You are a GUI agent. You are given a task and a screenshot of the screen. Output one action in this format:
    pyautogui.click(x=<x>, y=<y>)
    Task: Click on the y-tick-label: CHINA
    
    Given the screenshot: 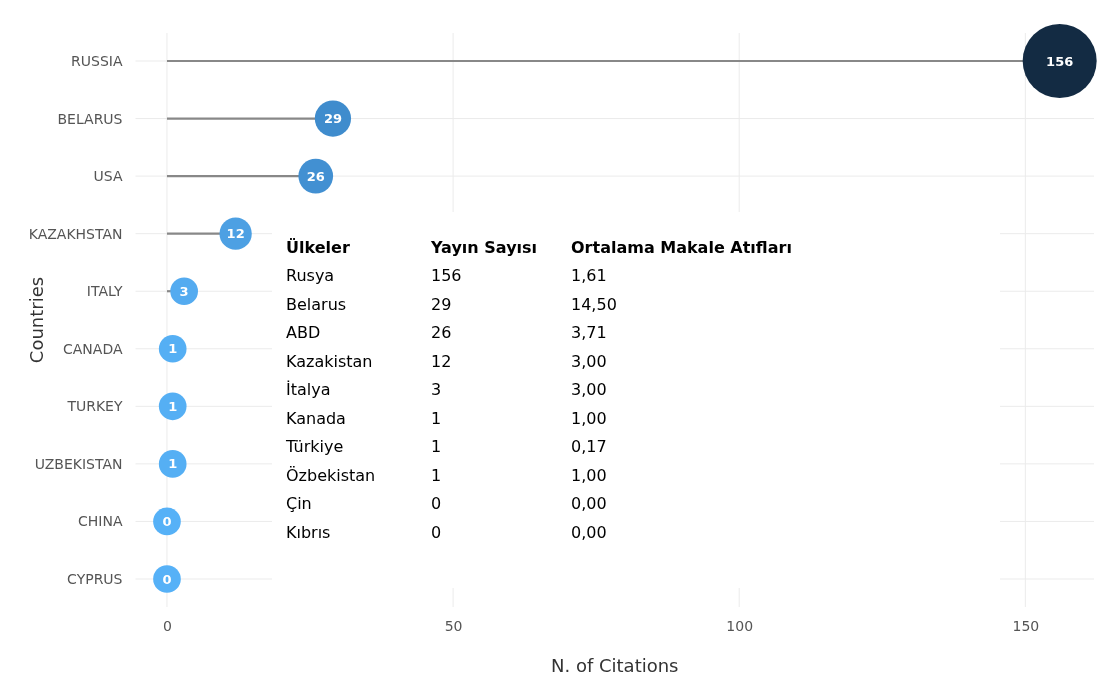 What is the action you would take?
    pyautogui.click(x=100, y=521)
    